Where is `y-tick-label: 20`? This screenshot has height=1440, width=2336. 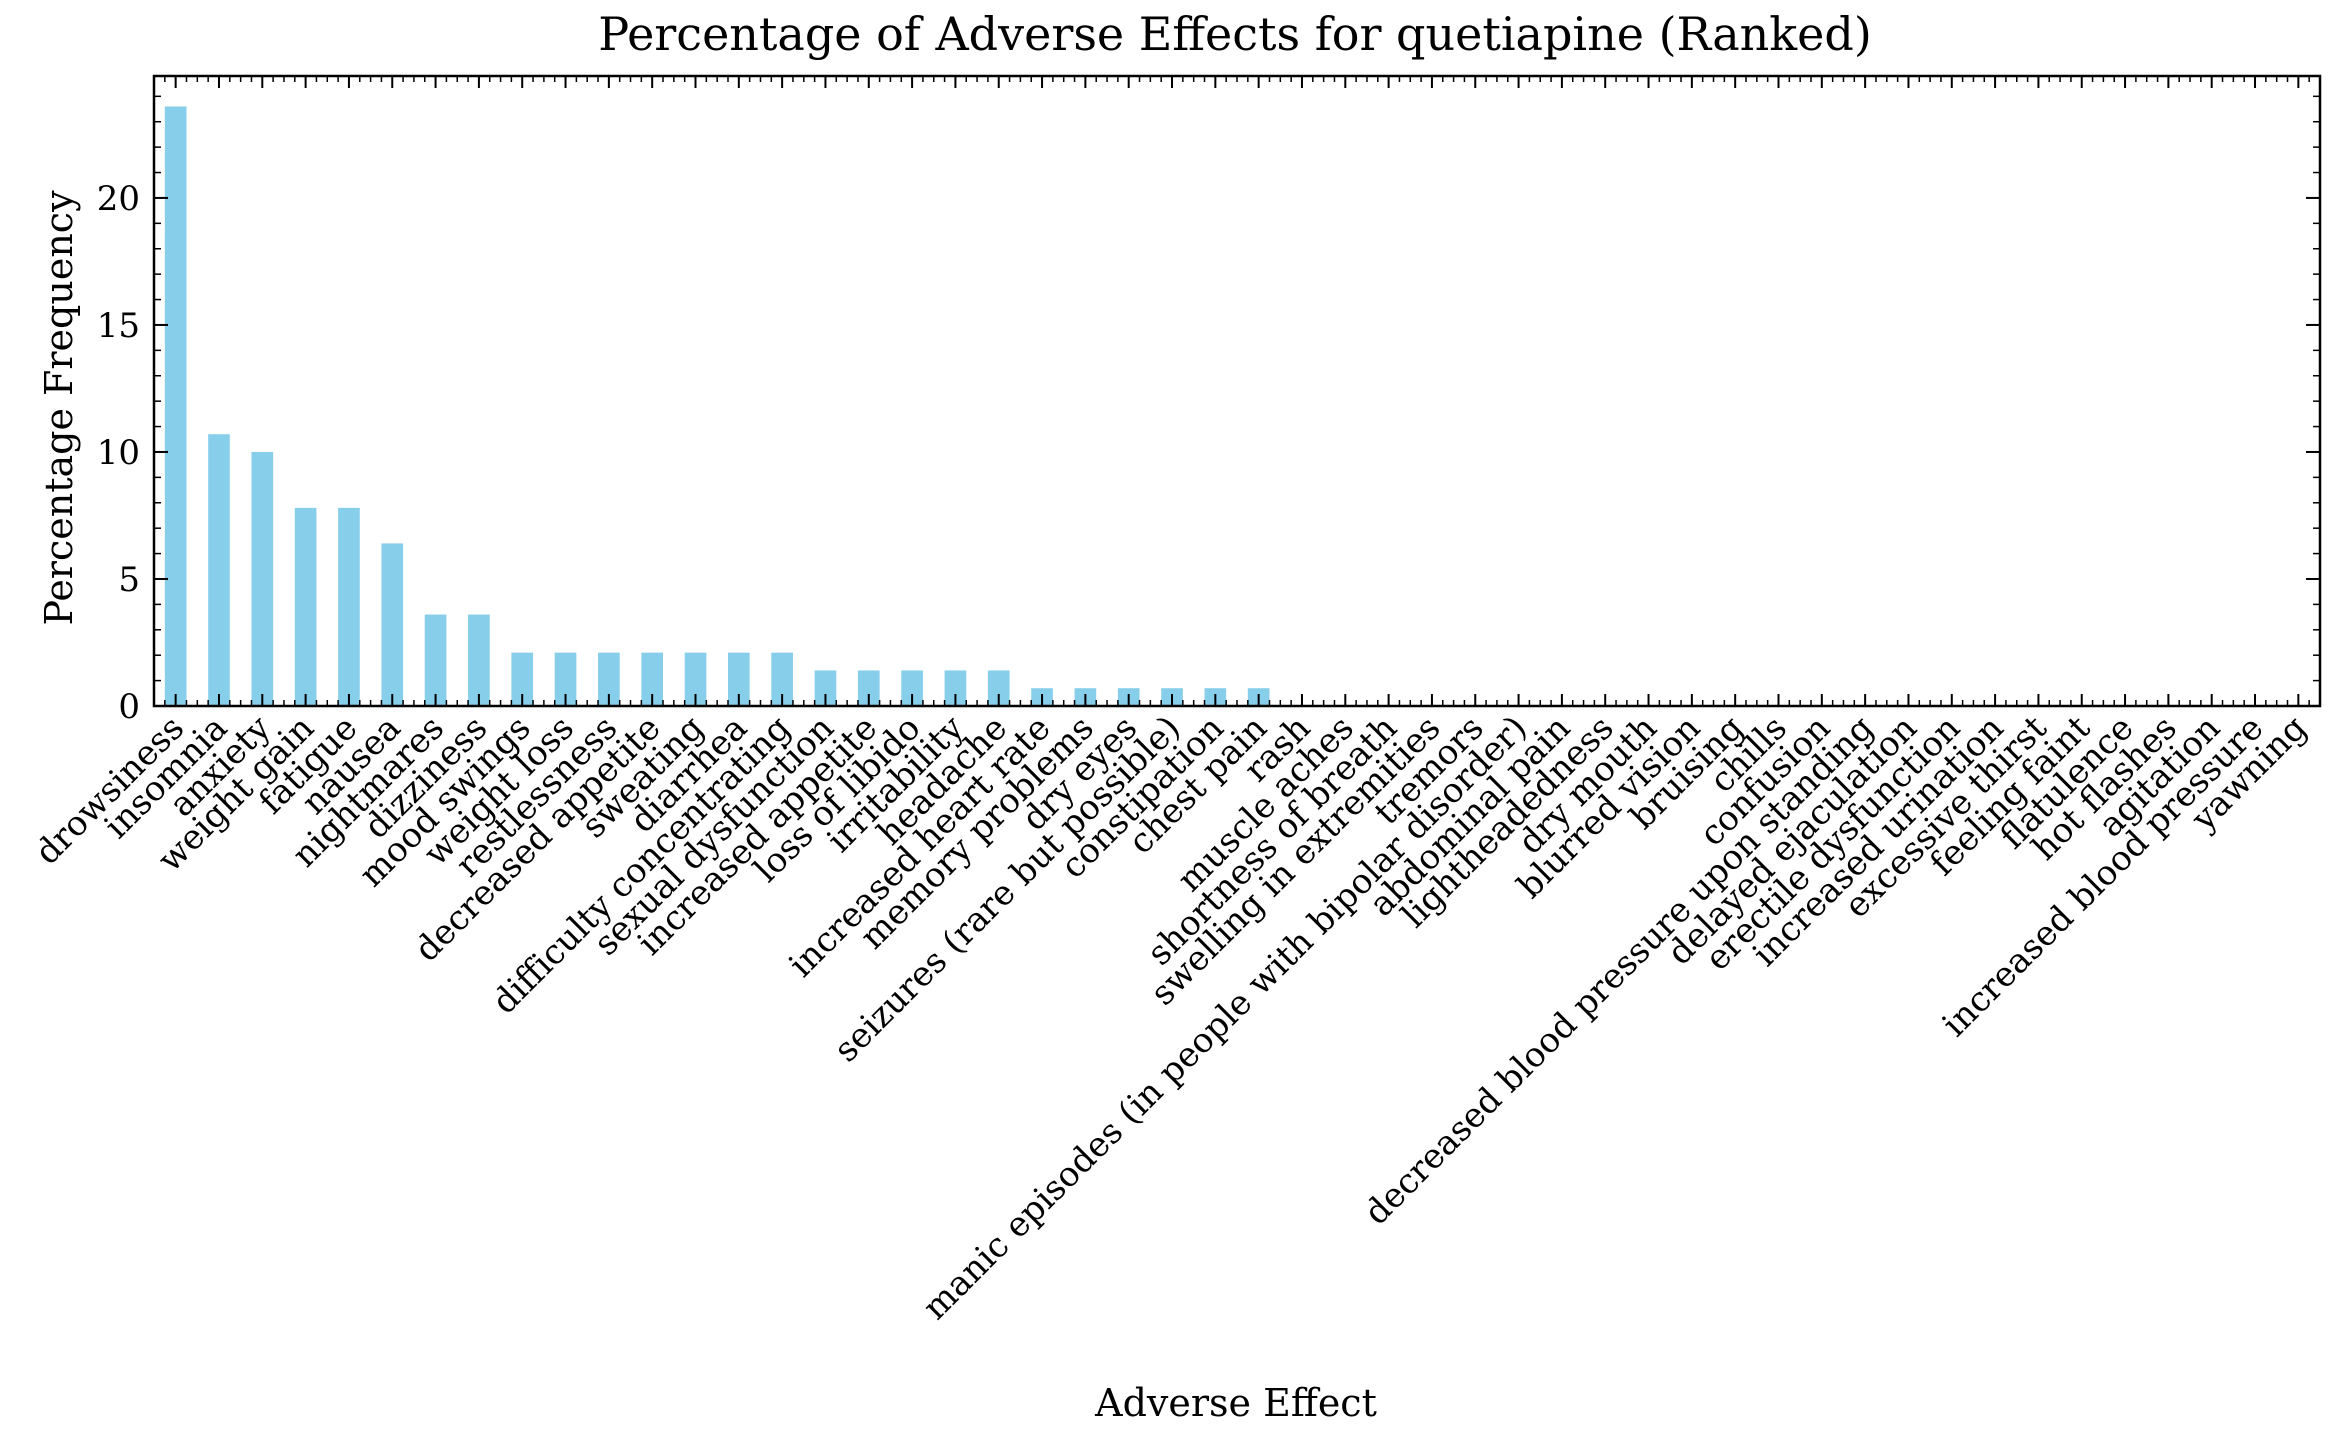
y-tick-label: 20 is located at coordinates (118, 199).